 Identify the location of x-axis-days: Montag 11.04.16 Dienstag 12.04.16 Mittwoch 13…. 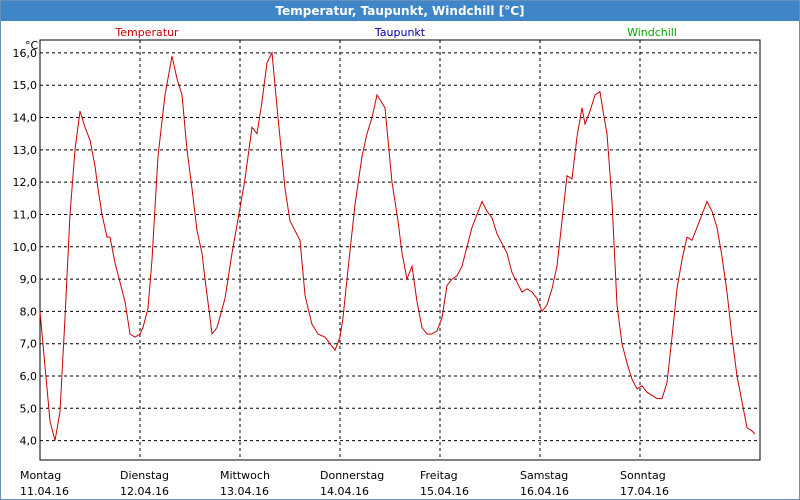
(344, 483).